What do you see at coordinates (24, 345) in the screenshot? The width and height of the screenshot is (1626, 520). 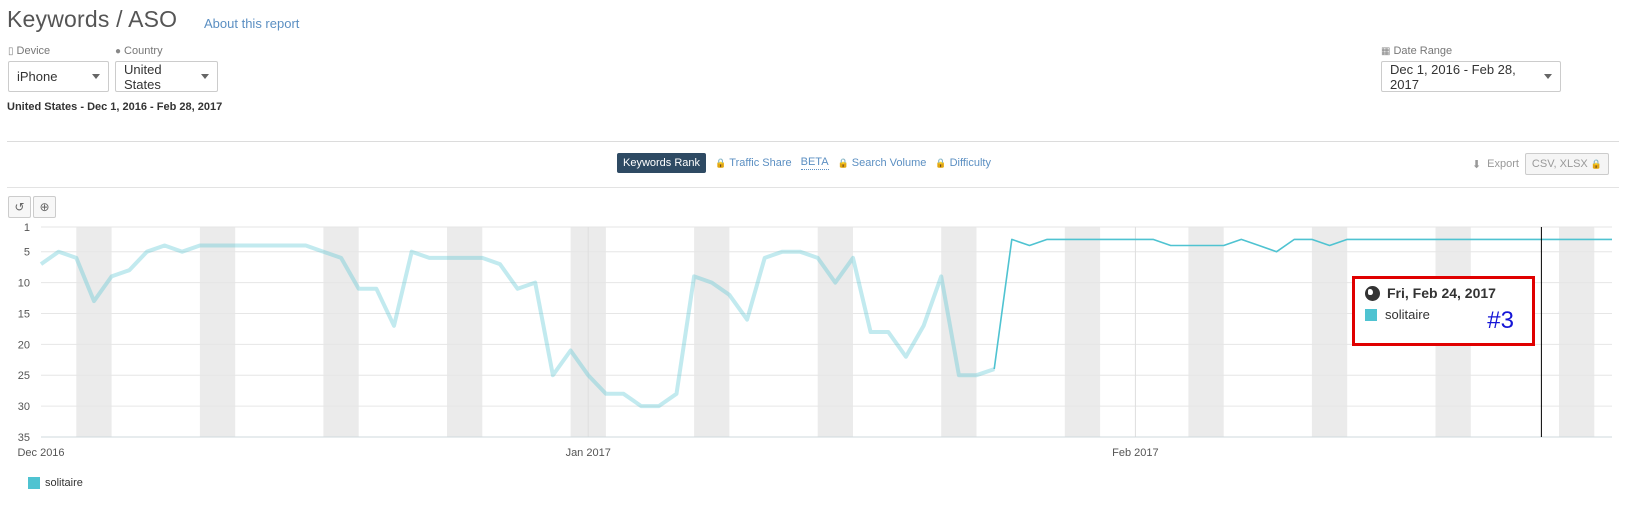 I see `y-tick-label: 20` at bounding box center [24, 345].